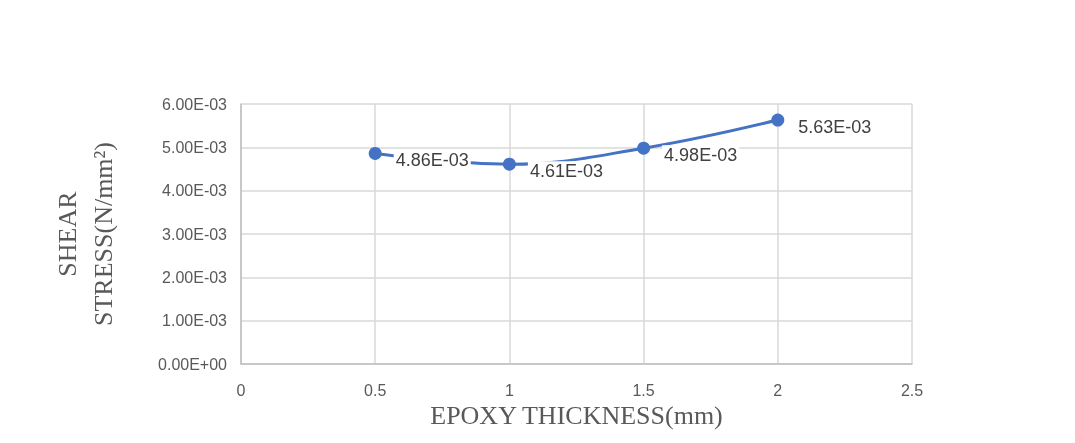 This screenshot has height=443, width=1075. I want to click on y-tick-label: 2.00E-03, so click(195, 277).